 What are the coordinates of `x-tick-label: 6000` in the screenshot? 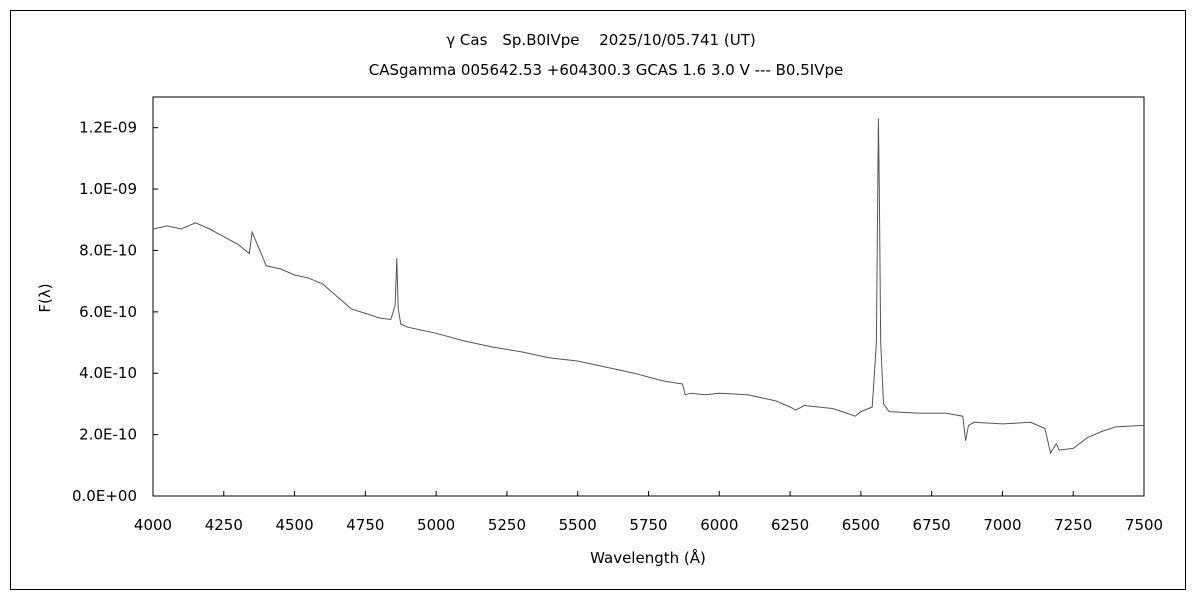 It's located at (719, 525).